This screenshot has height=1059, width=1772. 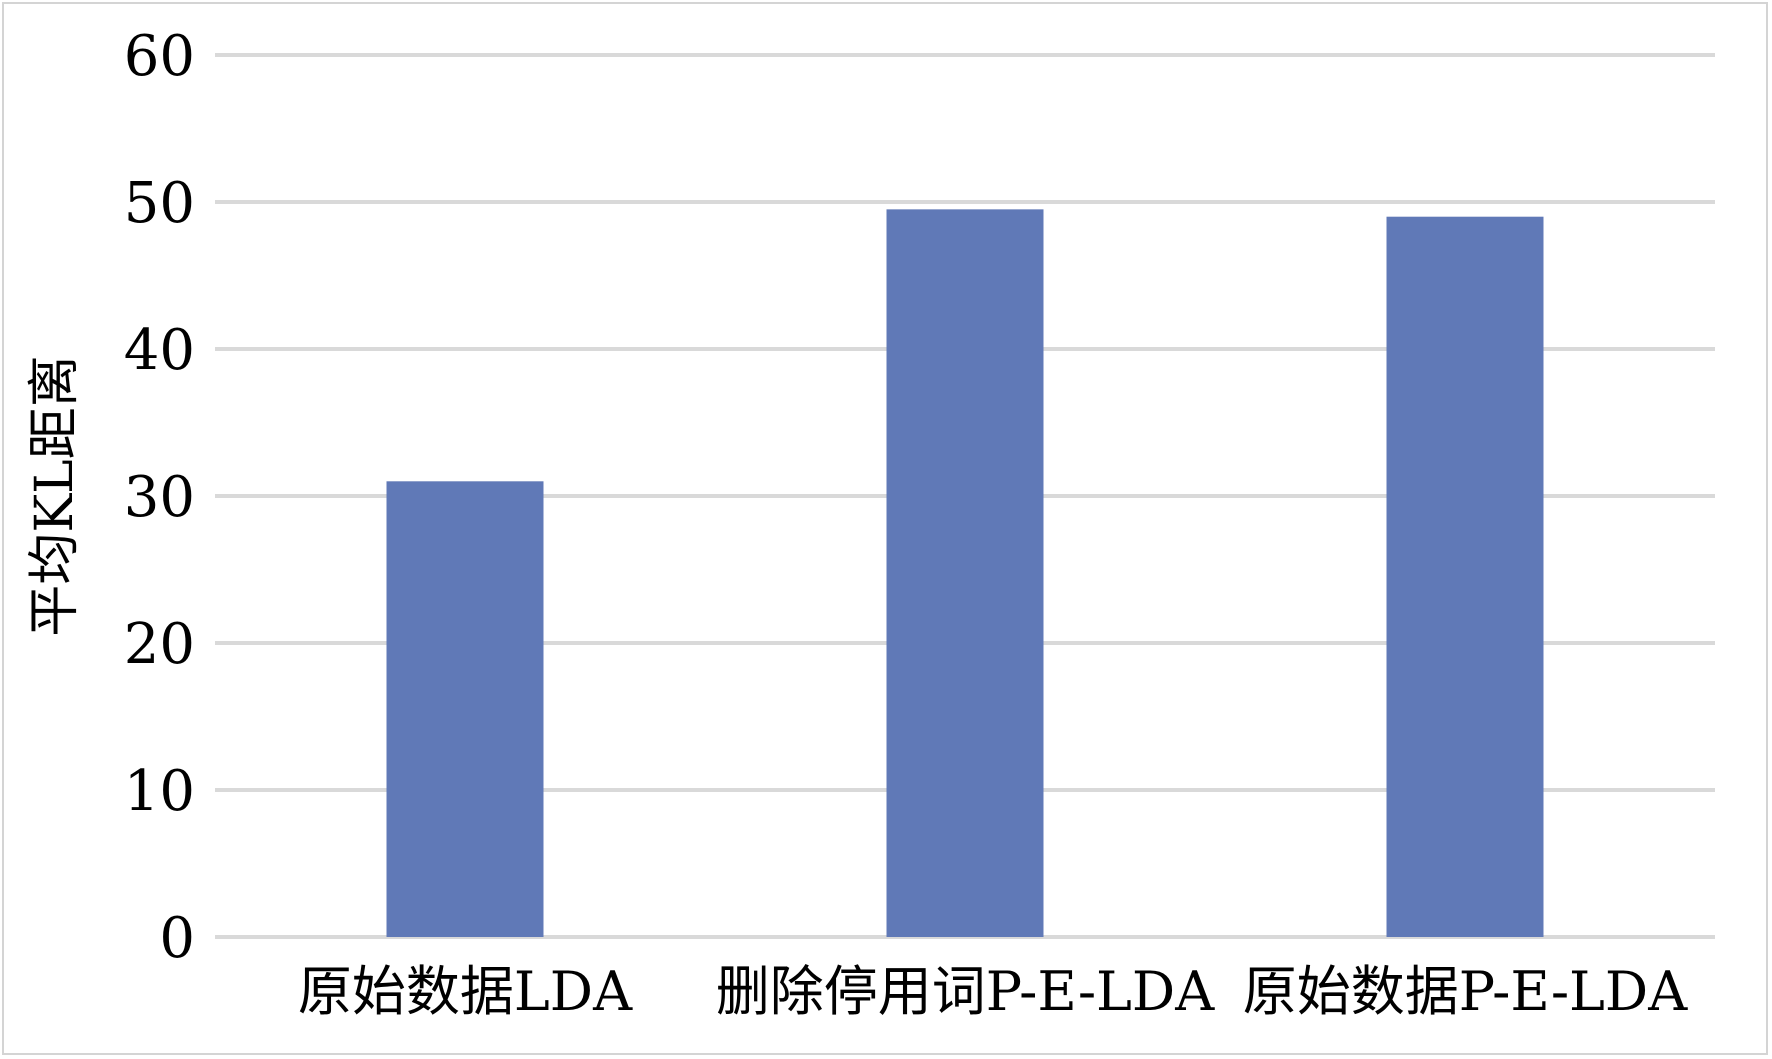 I want to click on x-axis-labels: 原始数据LDA 删除停用词P-E-LDA 原始数据P-E-LDA, so click(x=993, y=991).